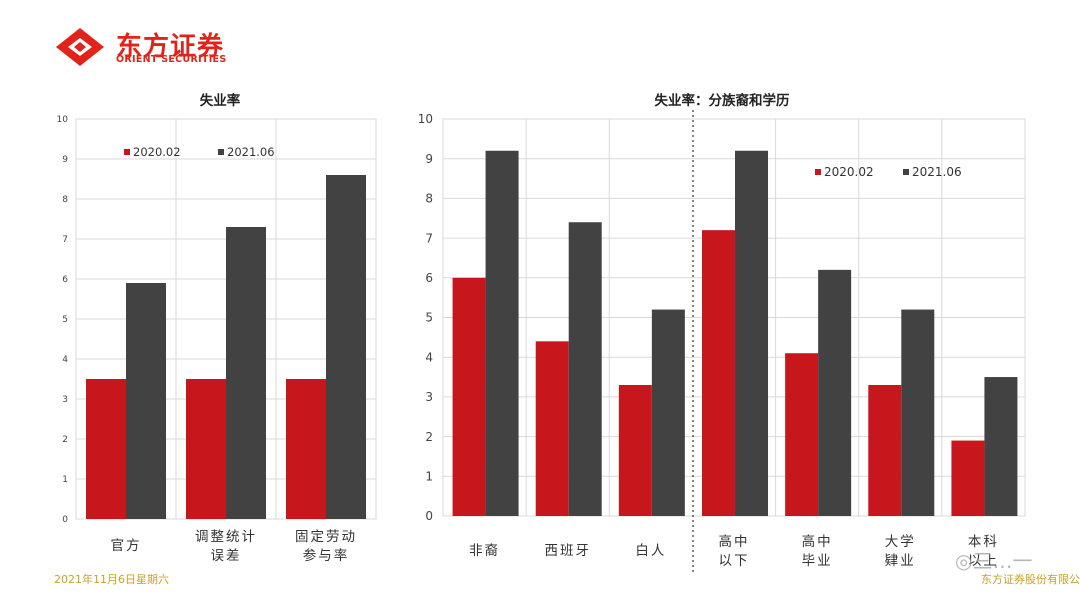  Describe the element at coordinates (1002, 561) in the screenshot. I see `watermark-text: 三…一` at that location.